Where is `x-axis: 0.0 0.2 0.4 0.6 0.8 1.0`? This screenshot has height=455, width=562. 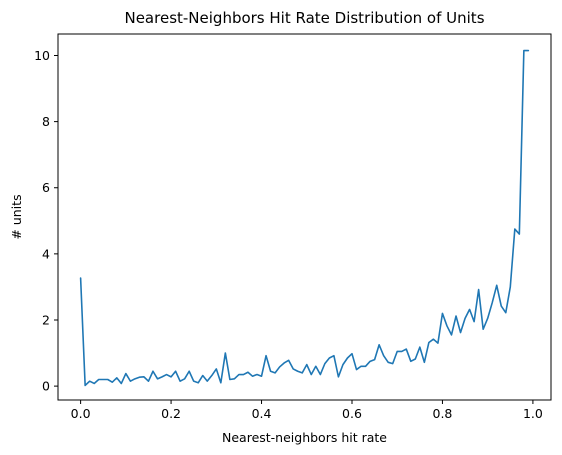
x-axis: 0.0 0.2 0.4 0.6 0.8 1.0 is located at coordinates (307, 410).